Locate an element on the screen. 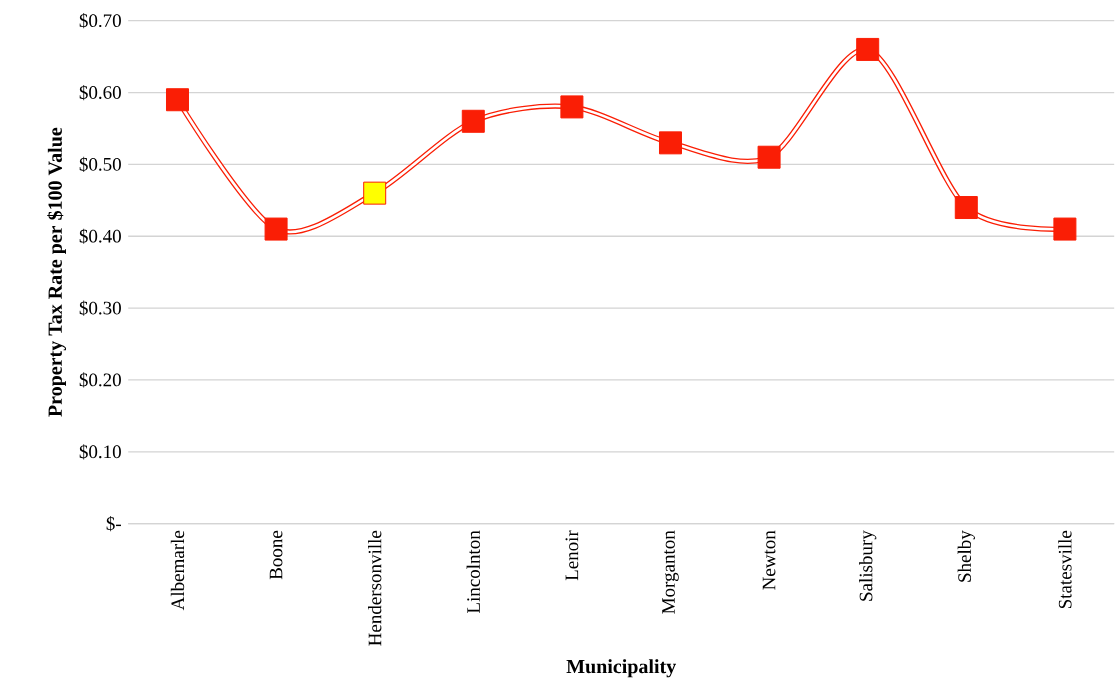 The image size is (1116, 694). x-tick-label: Morganton is located at coordinates (670, 572).